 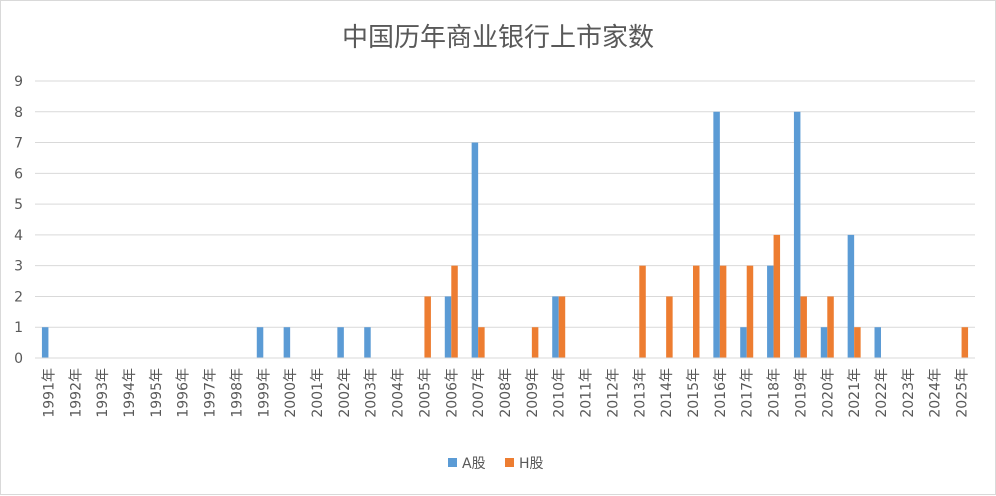 I want to click on x-tick-label: 2024年, so click(x=936, y=393).